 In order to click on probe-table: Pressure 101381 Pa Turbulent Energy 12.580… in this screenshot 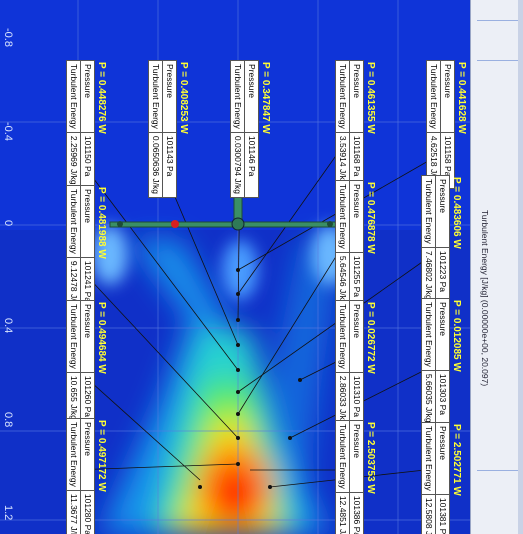, I will do `click(435, 478)`.